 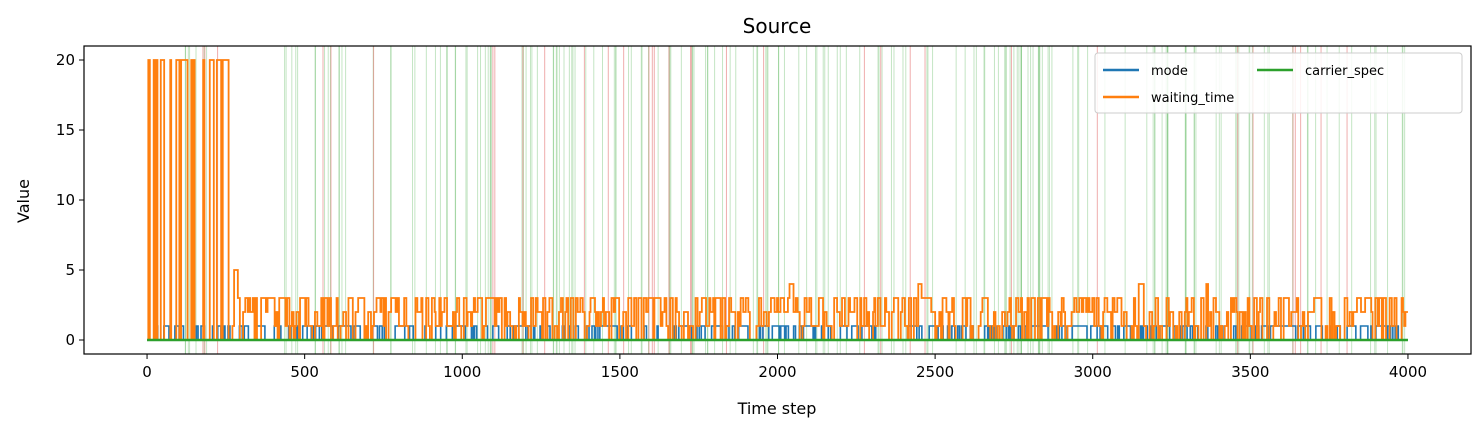 I want to click on x-axis: 0 500 1000 1500 2000 2500 3000 3500 4000, so click(x=784, y=367).